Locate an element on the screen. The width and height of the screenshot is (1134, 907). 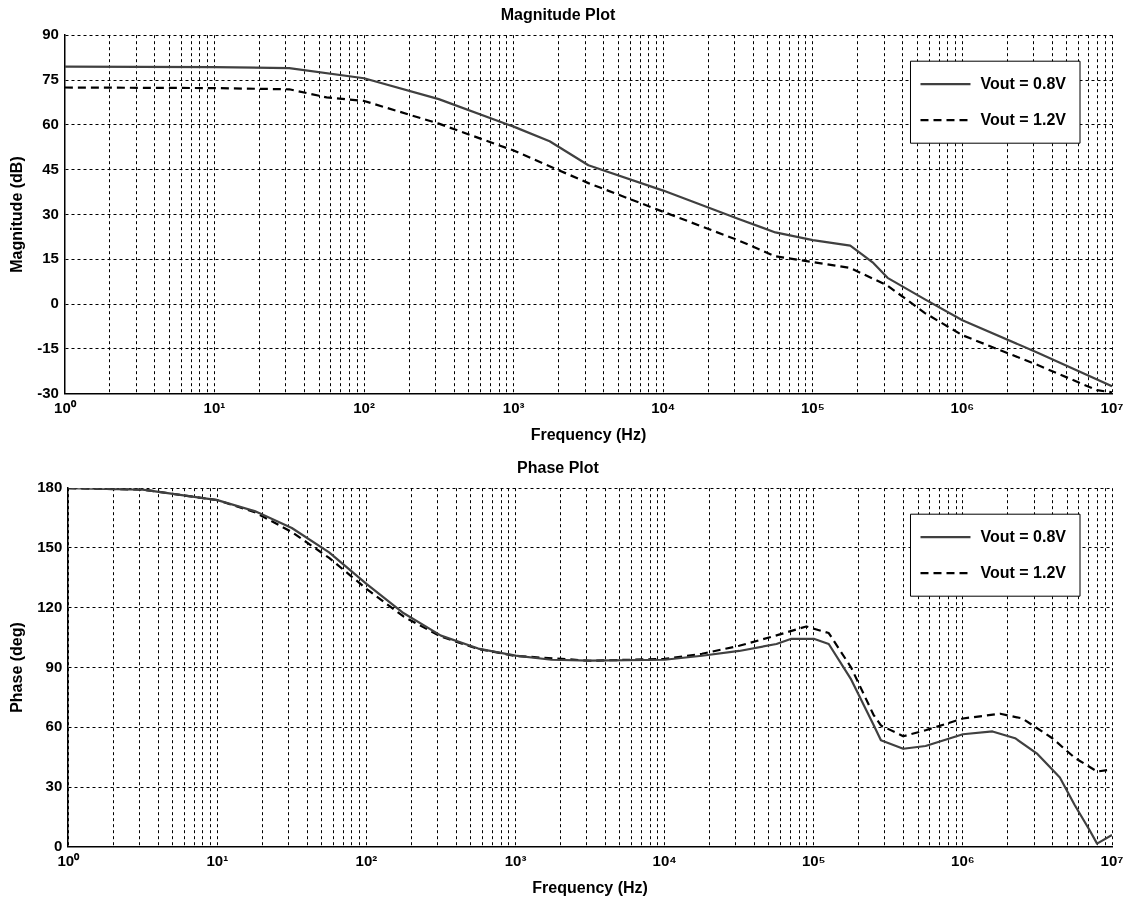
chart-title: Magnitude Plot is located at coordinates (558, 15).